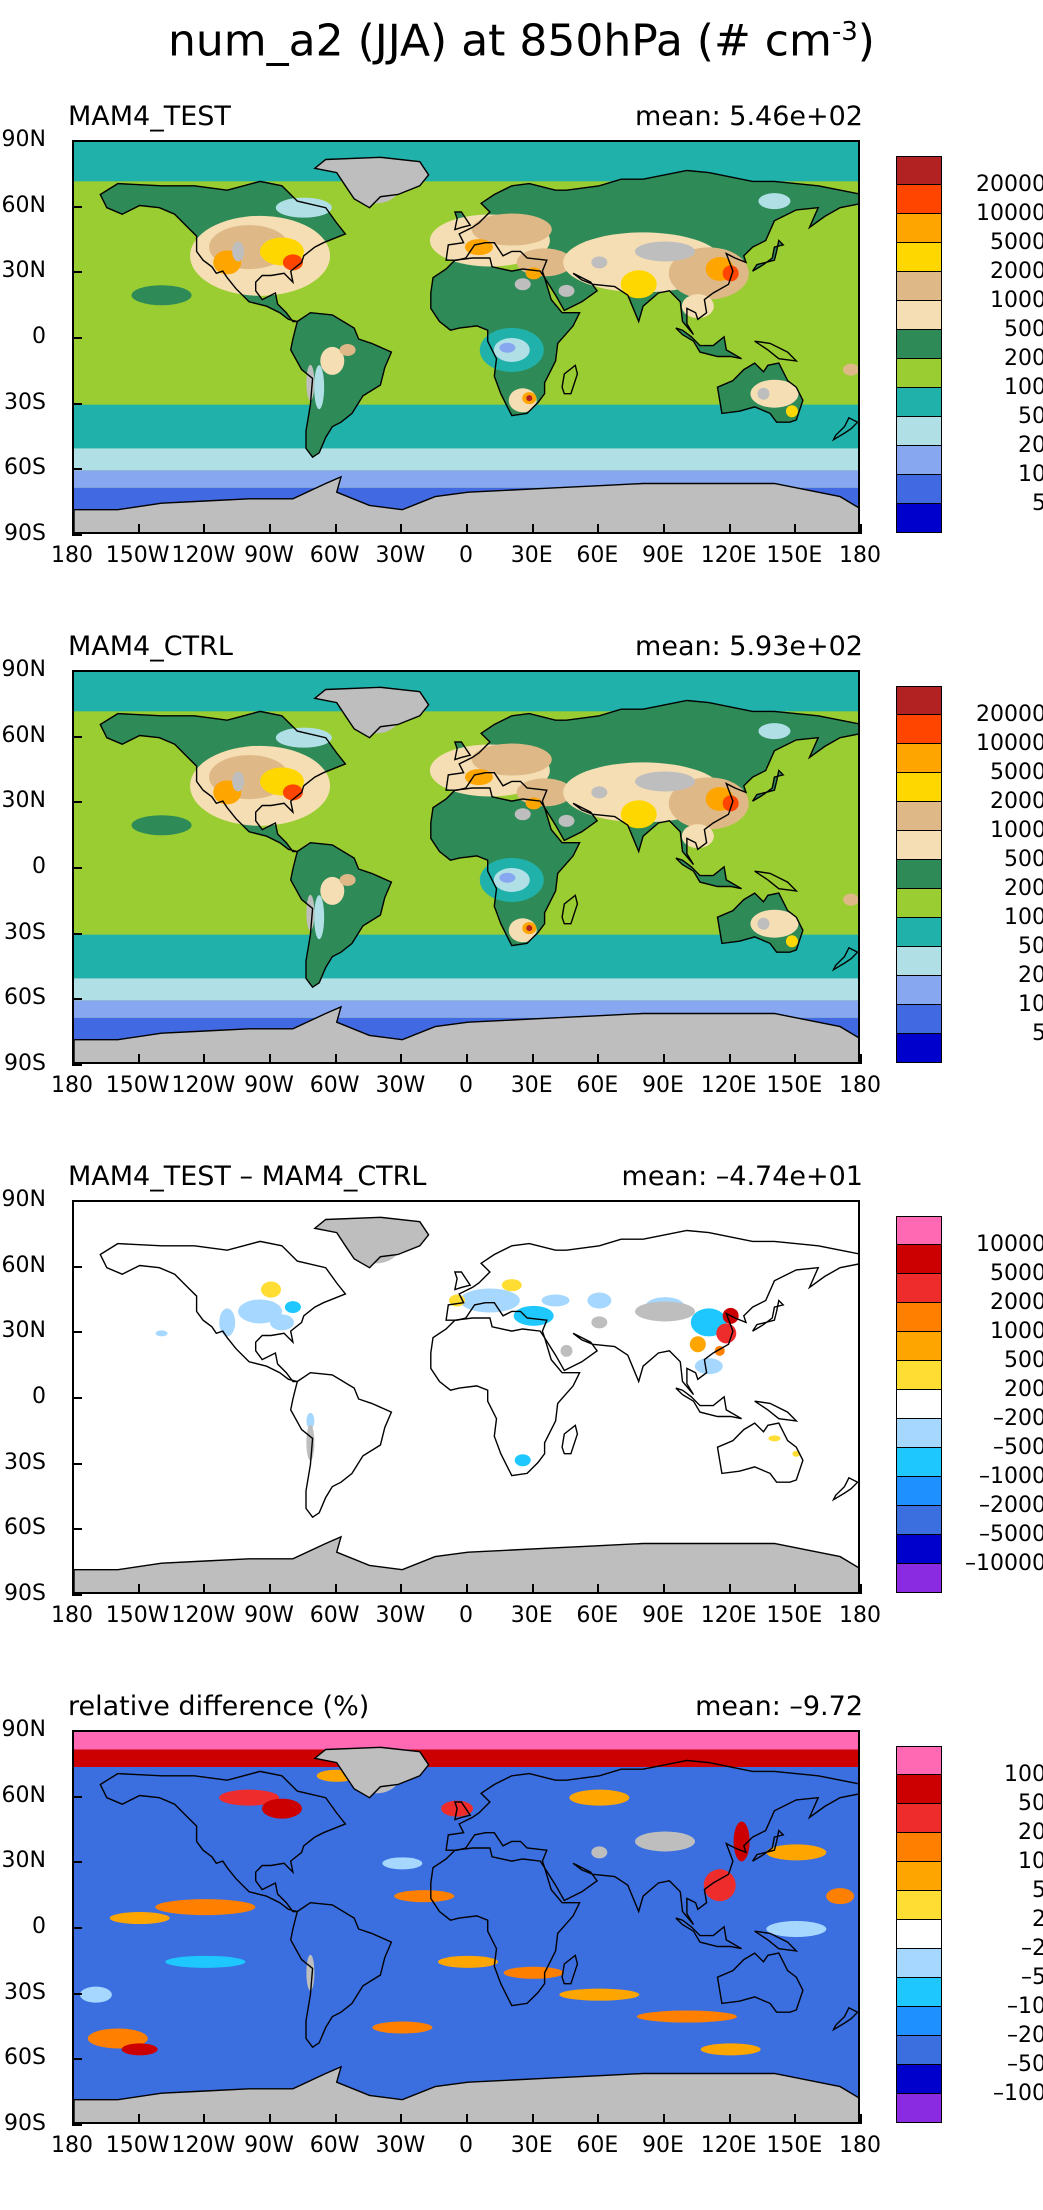 The height and width of the screenshot is (2210, 1043). Describe the element at coordinates (23, 1729) in the screenshot. I see `lat-tick-label: 90N` at that location.